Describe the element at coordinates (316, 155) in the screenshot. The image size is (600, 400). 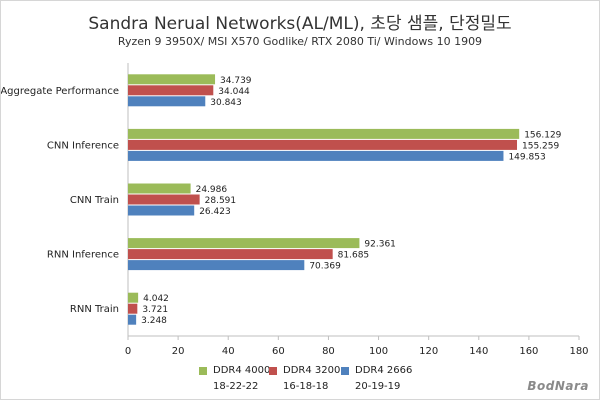
I see `bar-ddr4-2666-cnn-inference` at that location.